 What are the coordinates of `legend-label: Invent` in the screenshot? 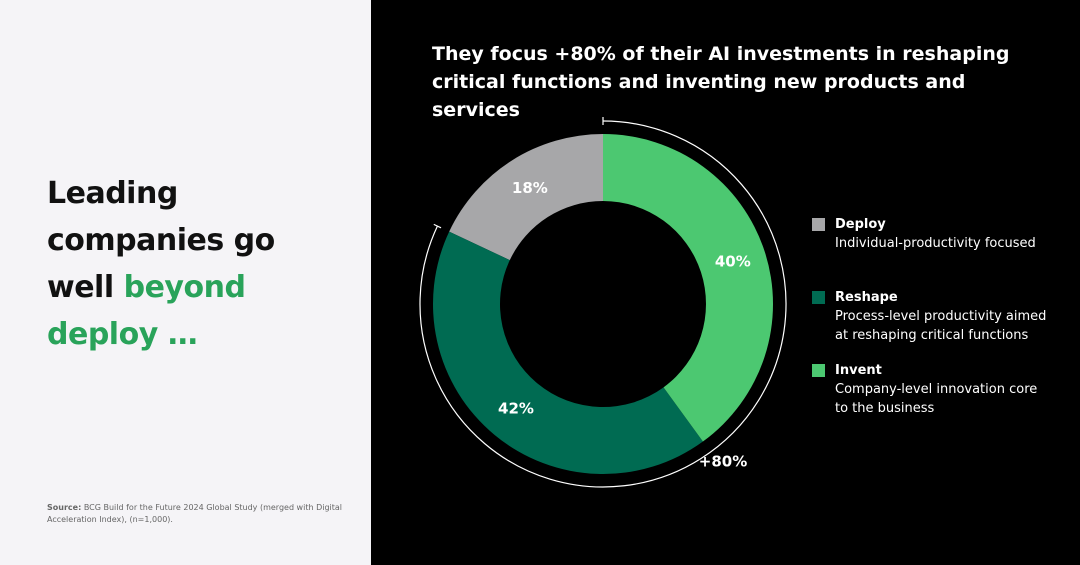 It's located at (858, 370).